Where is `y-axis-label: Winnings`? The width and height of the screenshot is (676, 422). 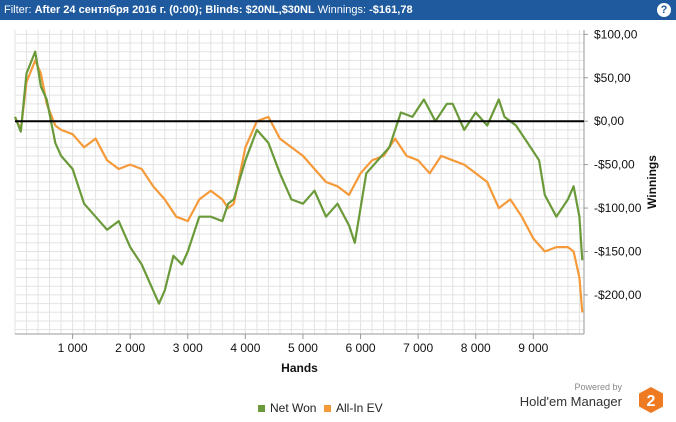
y-axis-label: Winnings is located at coordinates (652, 182).